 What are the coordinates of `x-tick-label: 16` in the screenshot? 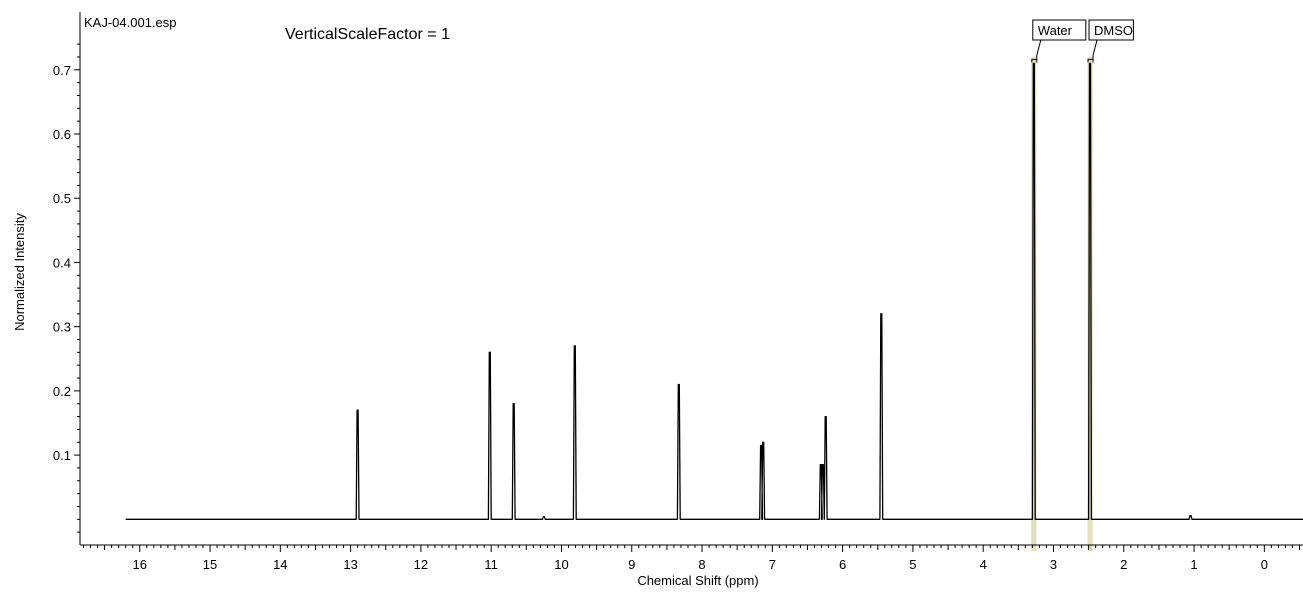 It's located at (140, 564).